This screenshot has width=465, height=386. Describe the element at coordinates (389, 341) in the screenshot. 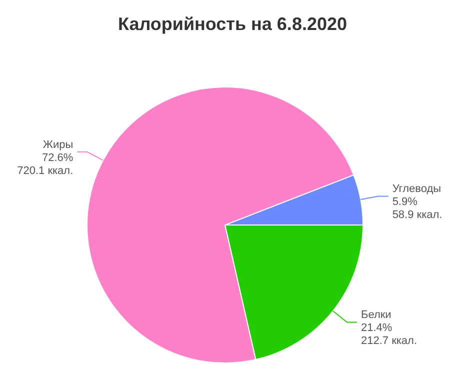

I see `text: 212.7 ккал.` at that location.